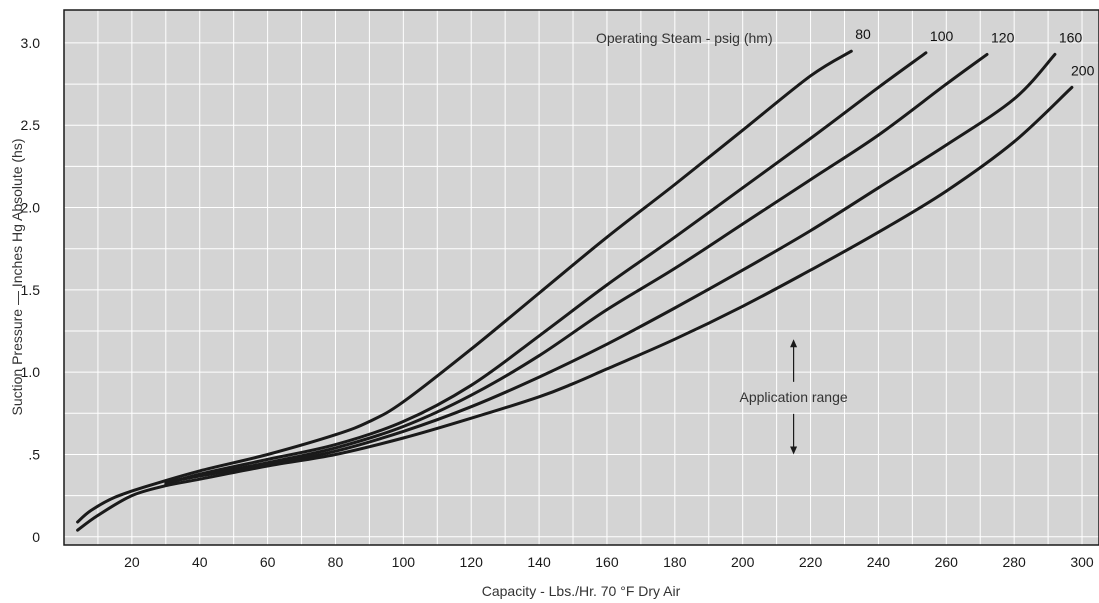  I want to click on y-tick-label: 1.5, so click(31, 290).